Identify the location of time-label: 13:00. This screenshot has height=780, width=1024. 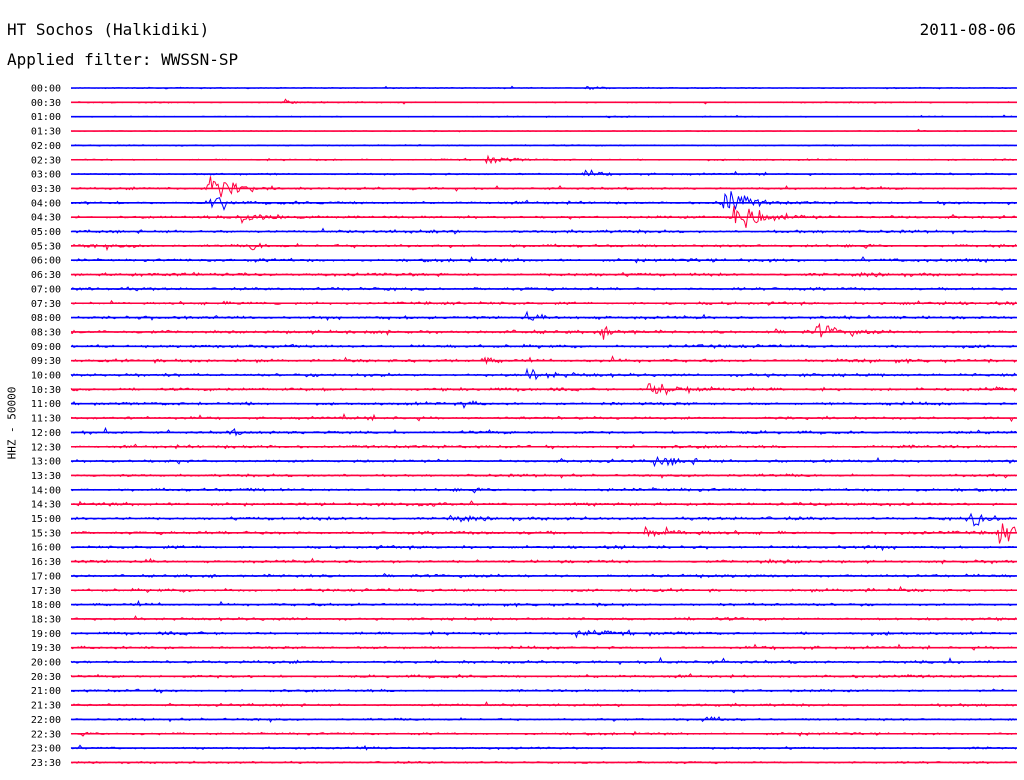
(46, 462).